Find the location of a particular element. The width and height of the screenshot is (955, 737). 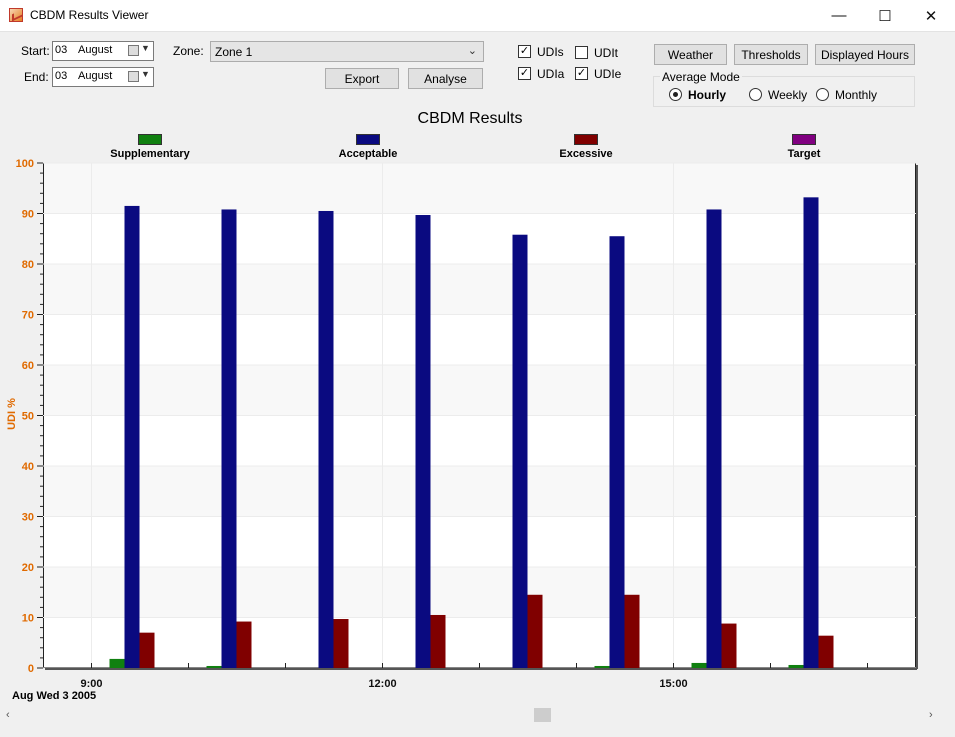

y-axis-label: UDI % is located at coordinates (12, 414).